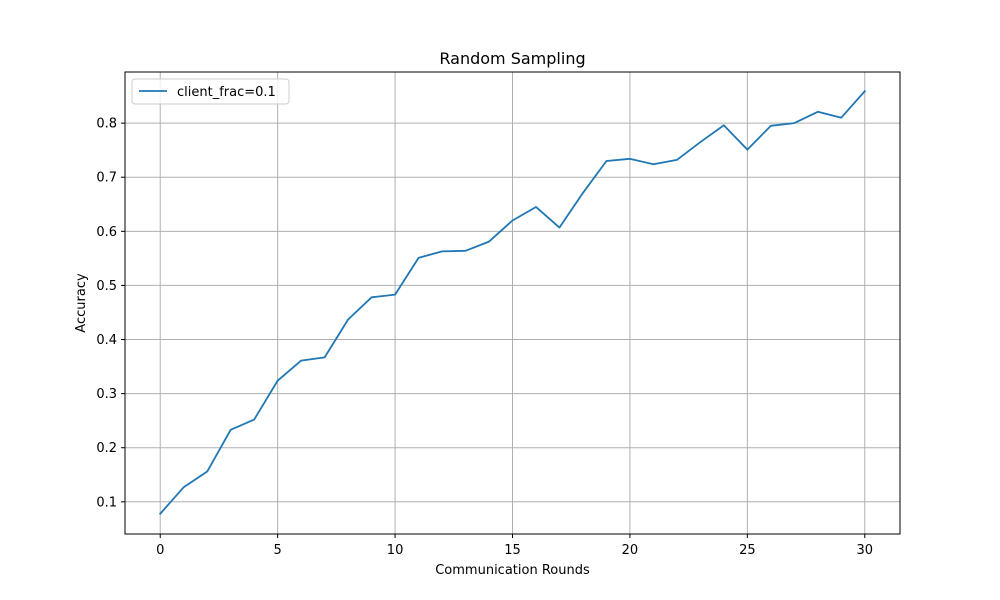  What do you see at coordinates (106, 124) in the screenshot?
I see `y-tick-label: 0.8` at bounding box center [106, 124].